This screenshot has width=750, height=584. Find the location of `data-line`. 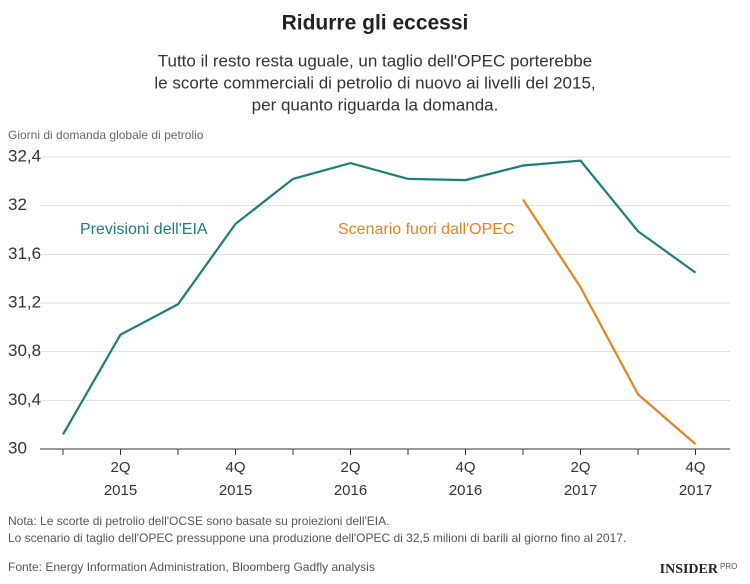

data-line is located at coordinates (609, 321).